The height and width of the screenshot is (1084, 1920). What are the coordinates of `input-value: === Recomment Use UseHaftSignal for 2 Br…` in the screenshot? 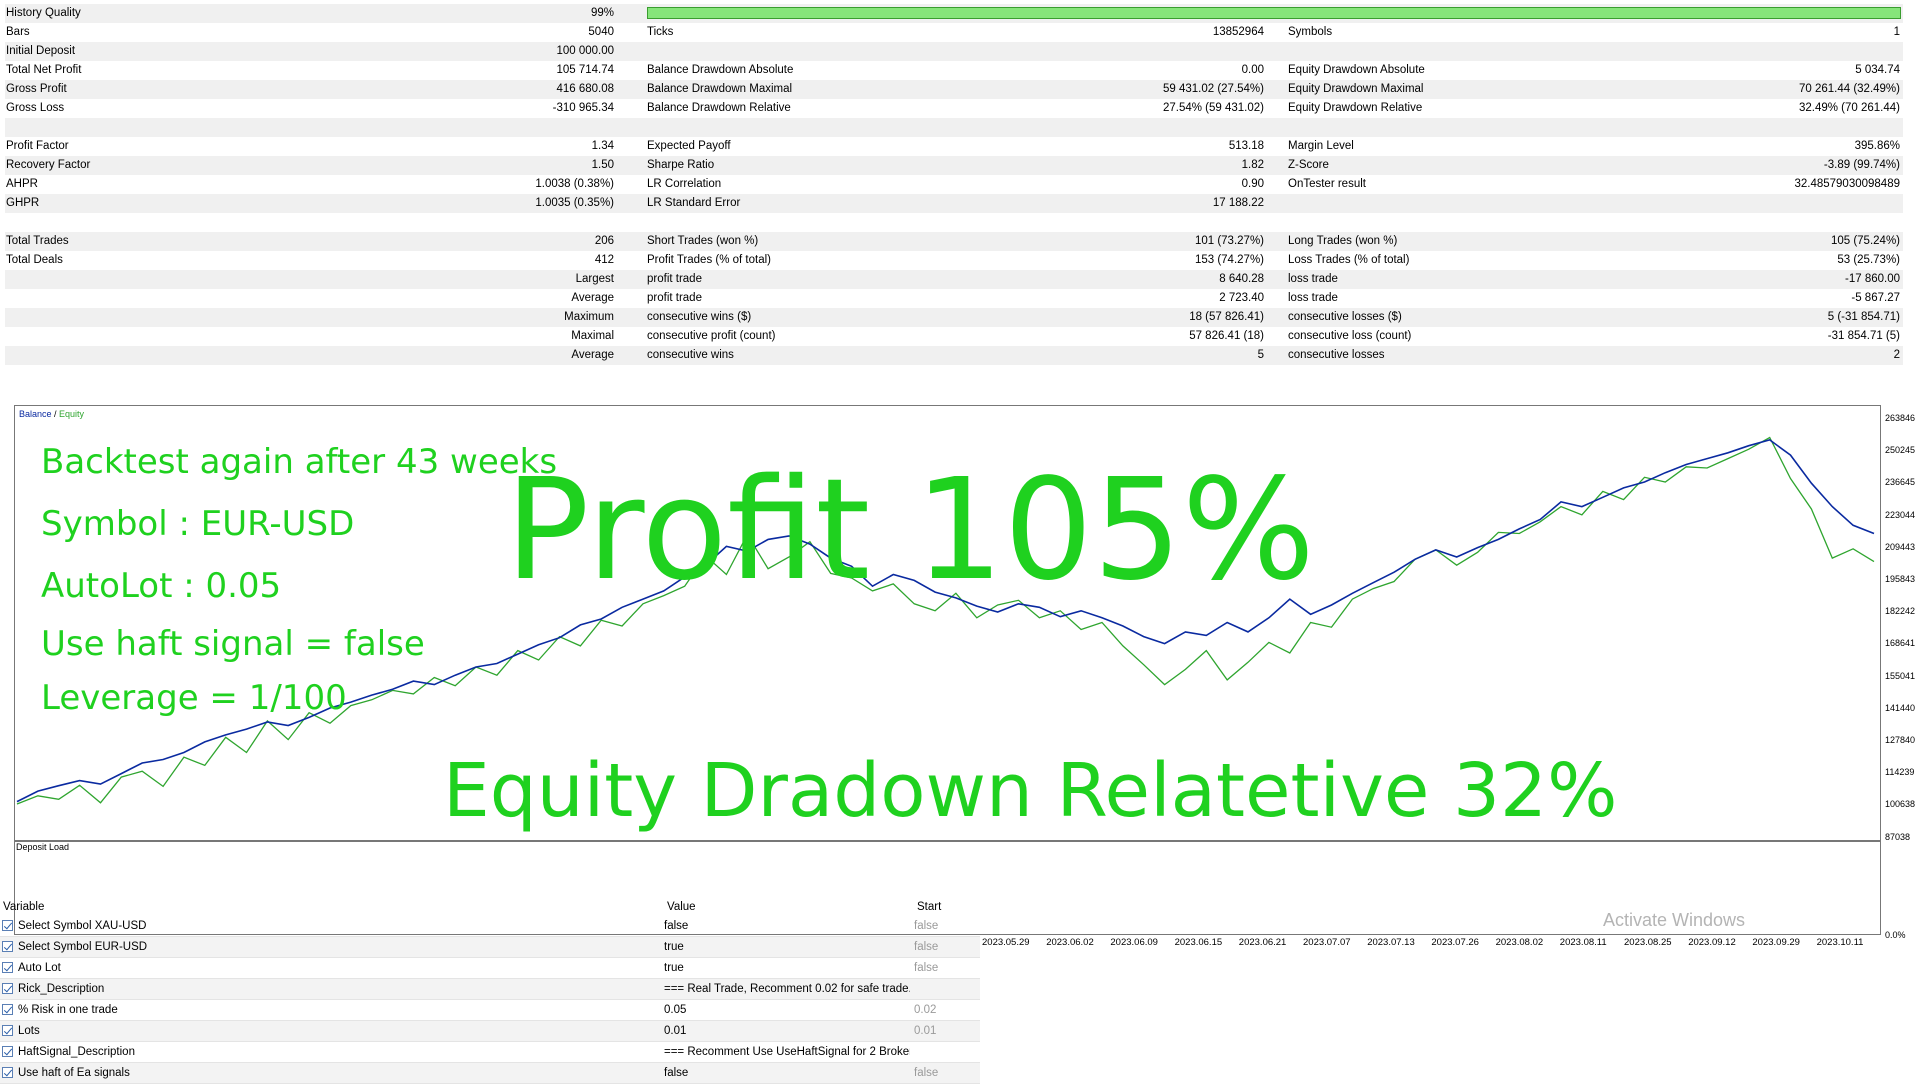 It's located at (787, 1052).